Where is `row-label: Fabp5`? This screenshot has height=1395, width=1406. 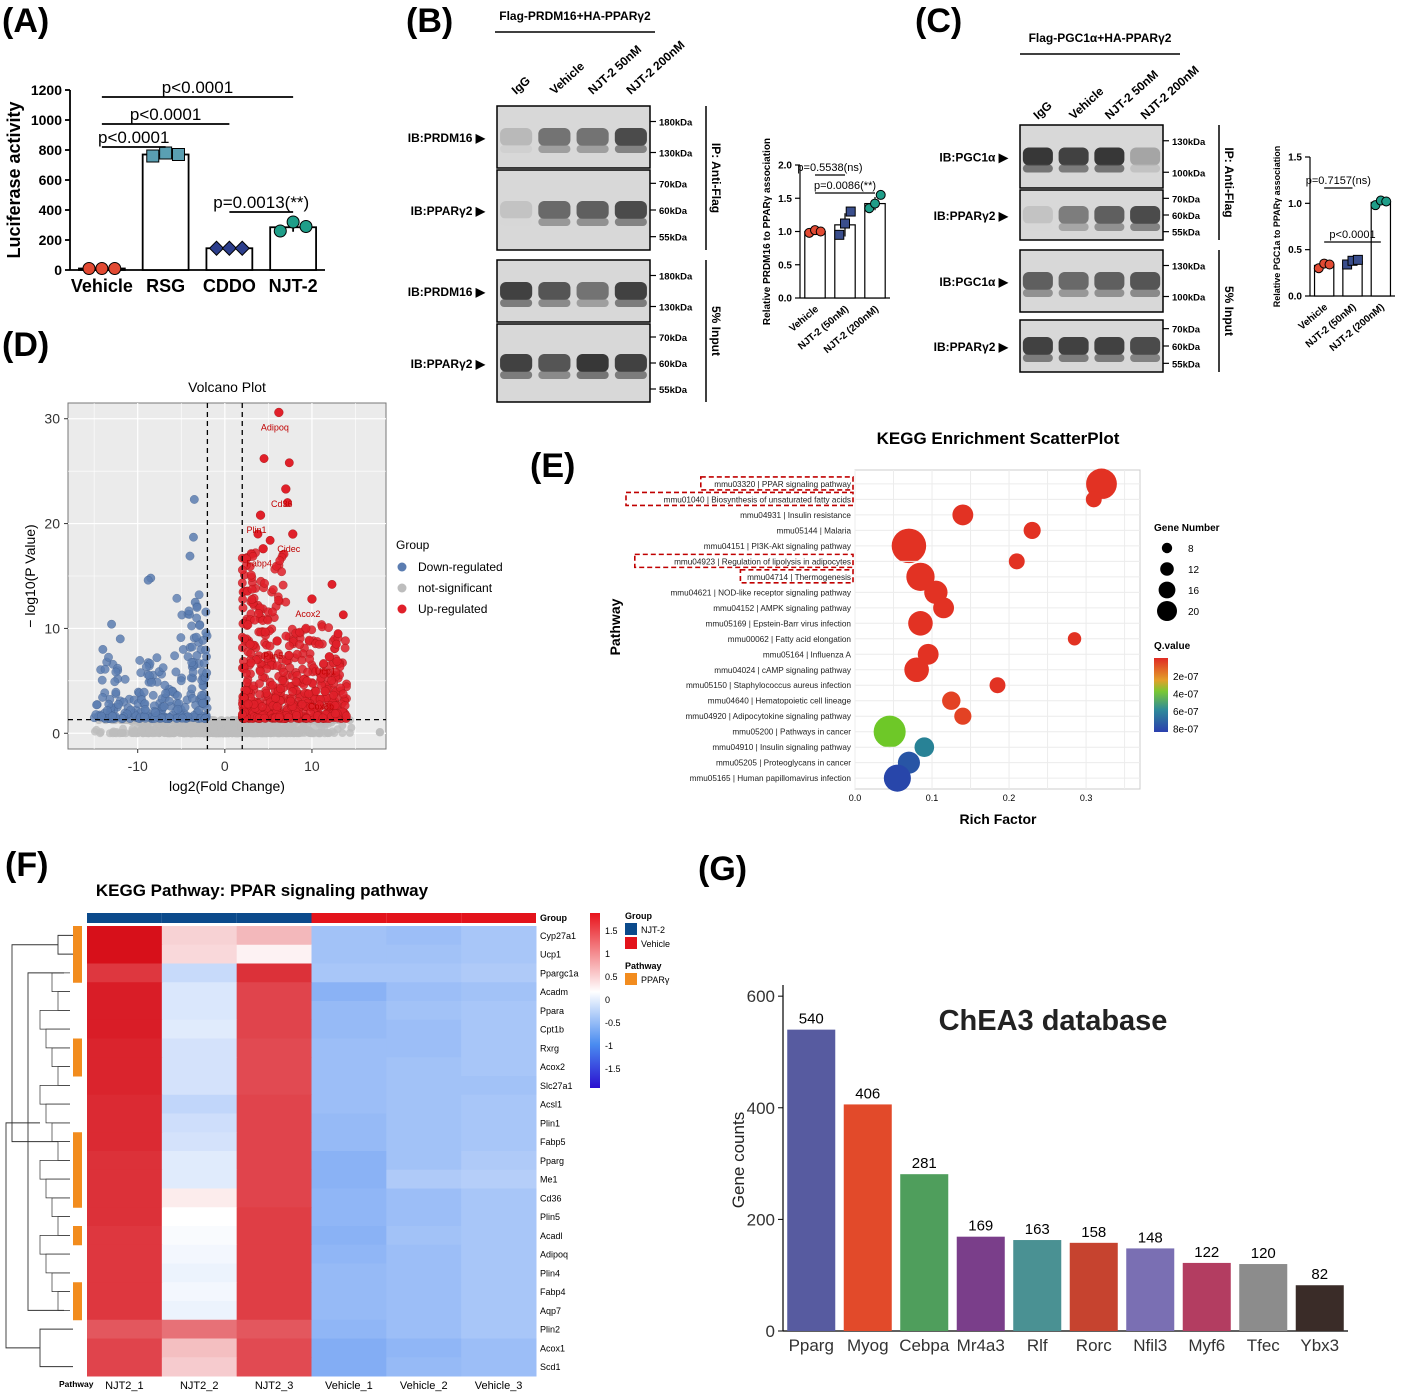 row-label: Fabp5 is located at coordinates (553, 1142).